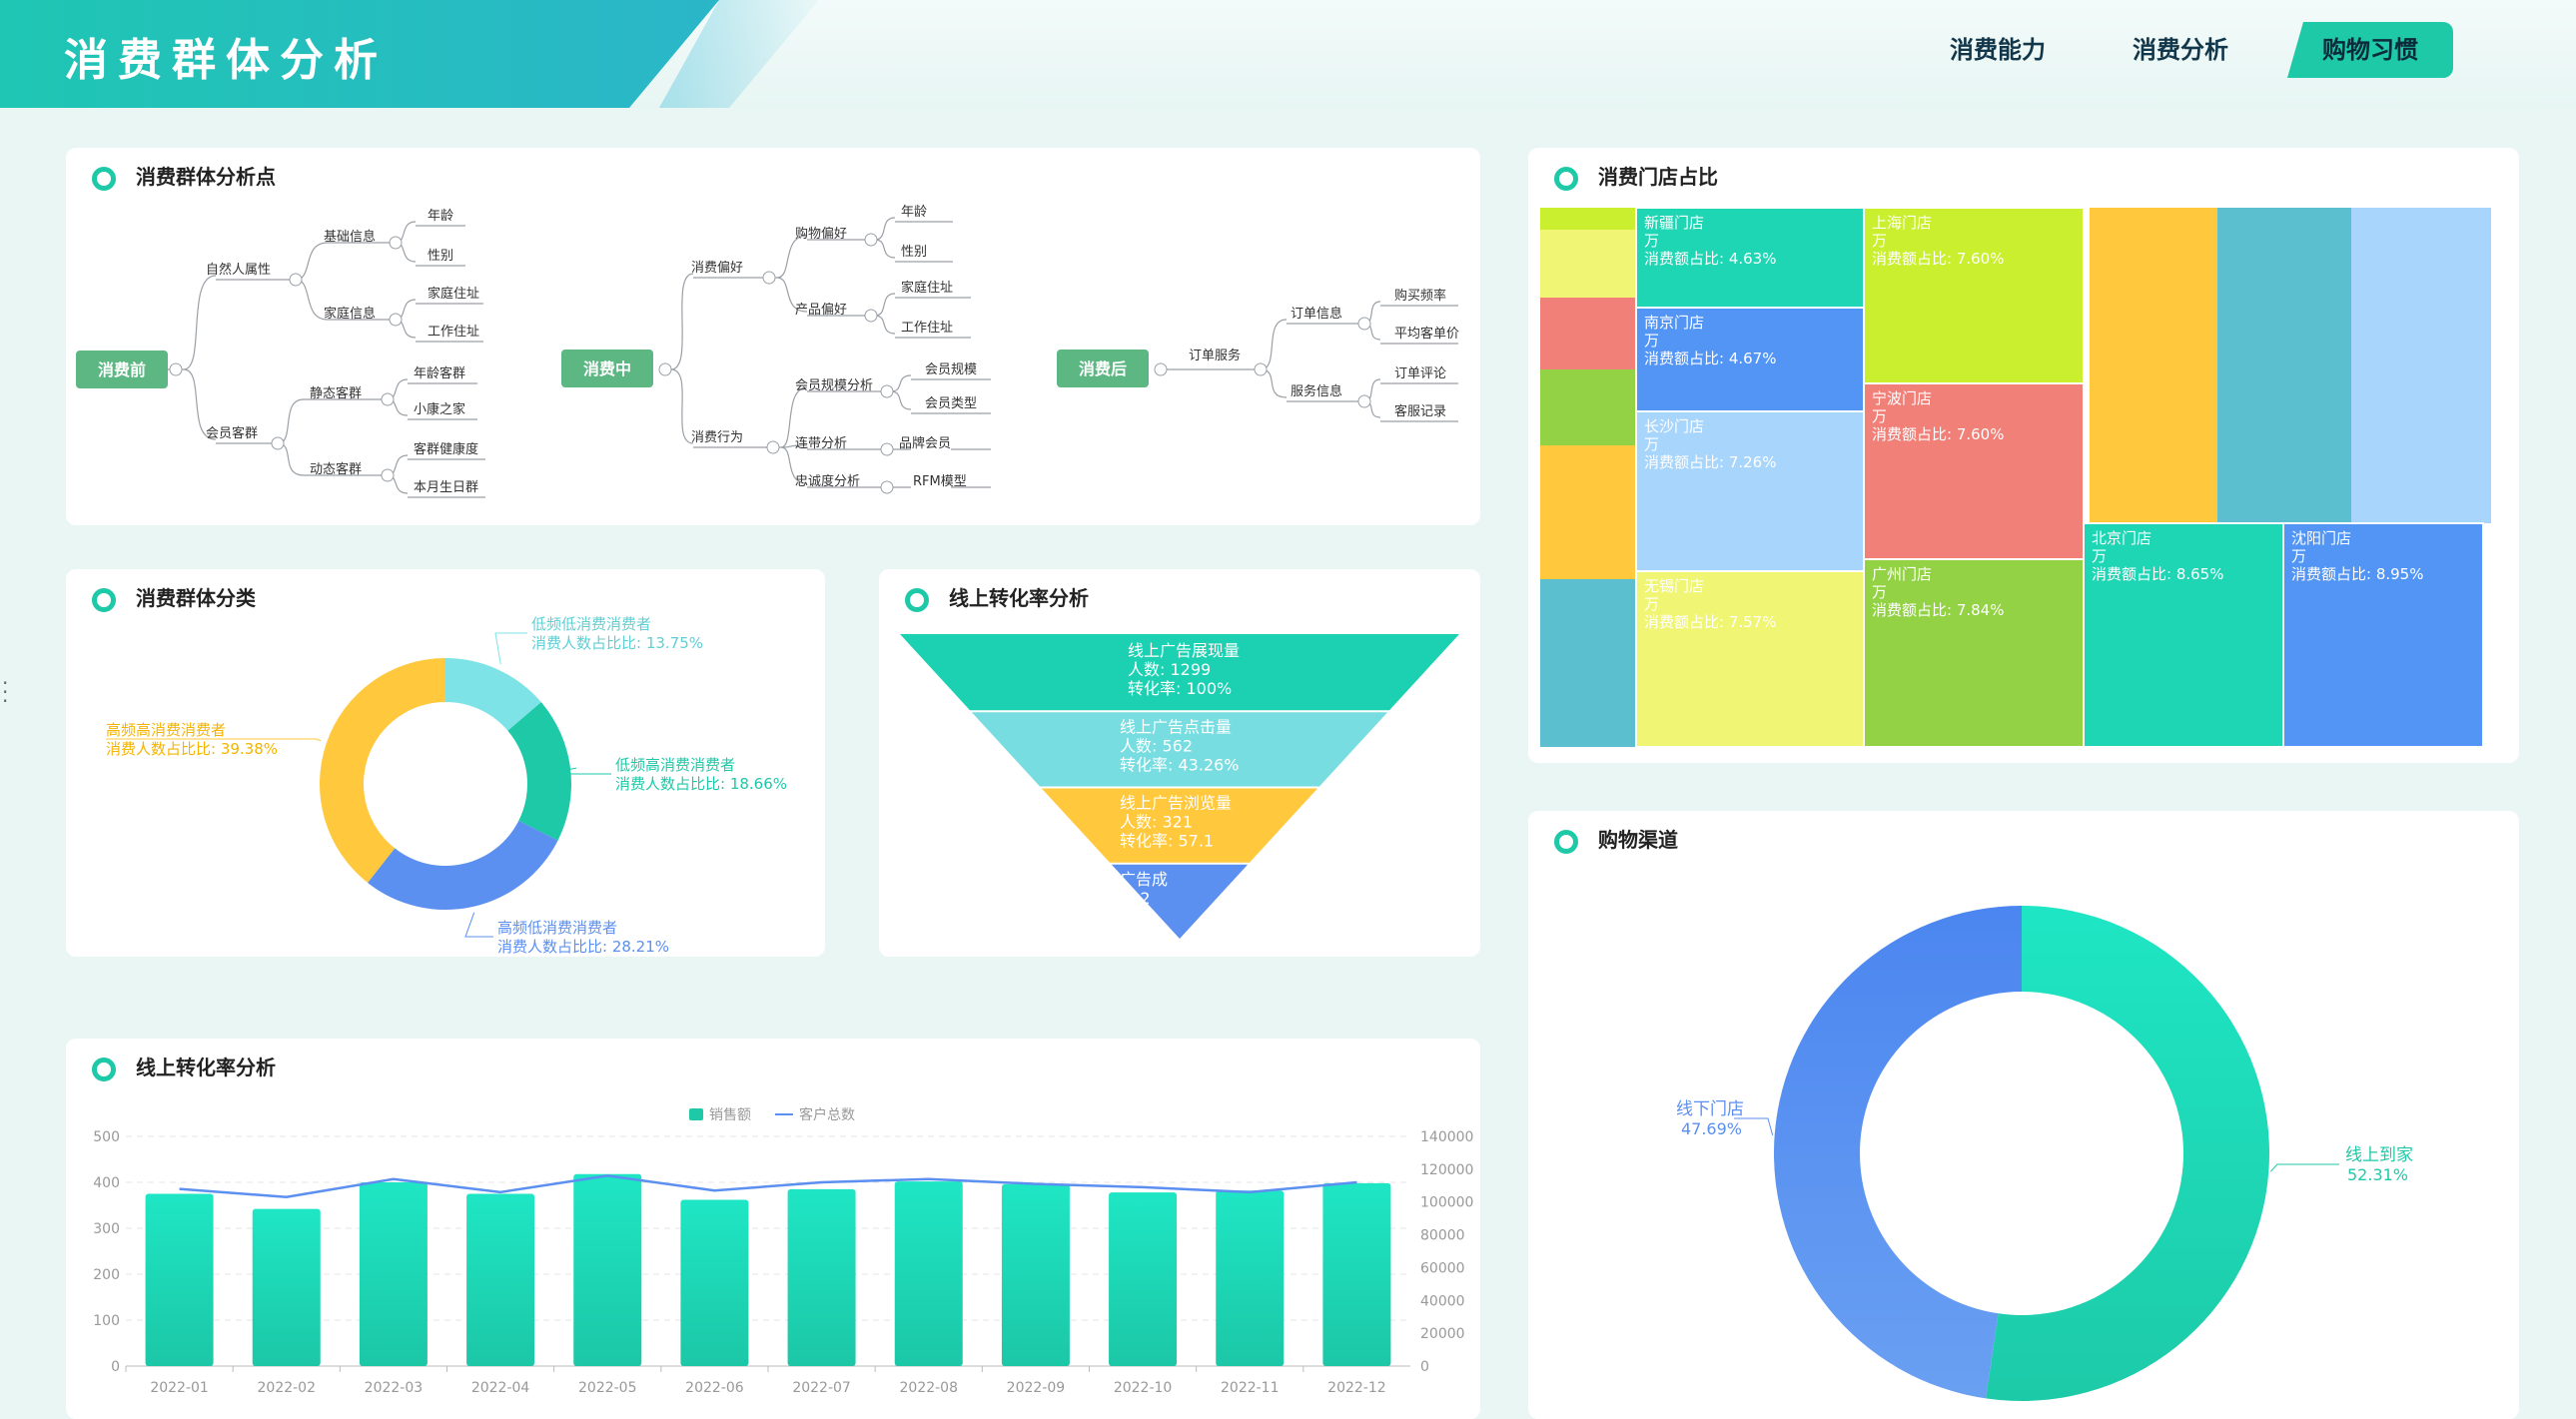  Describe the element at coordinates (827, 1114) in the screenshot. I see `legend-label: 客户总数` at that location.